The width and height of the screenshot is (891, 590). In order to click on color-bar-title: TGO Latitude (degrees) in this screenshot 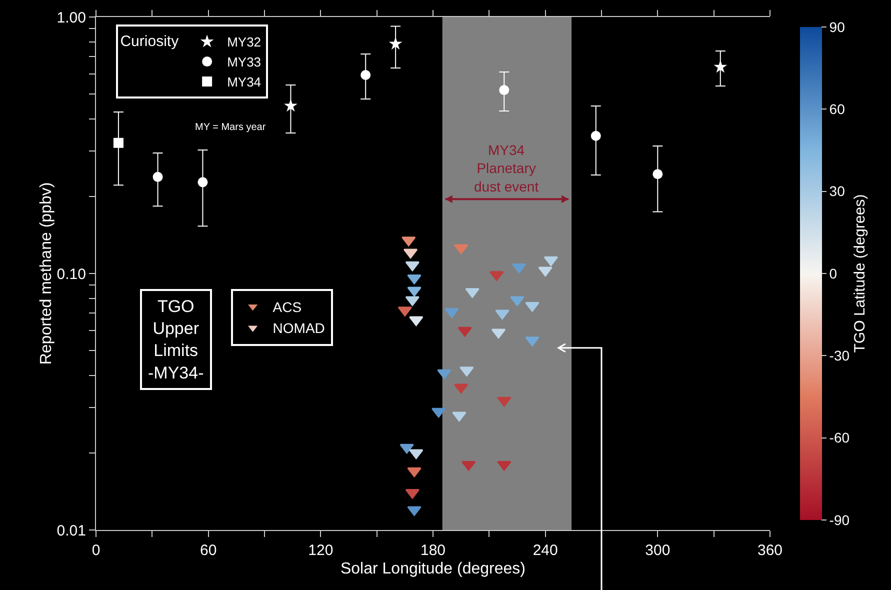, I will do `click(860, 273)`.